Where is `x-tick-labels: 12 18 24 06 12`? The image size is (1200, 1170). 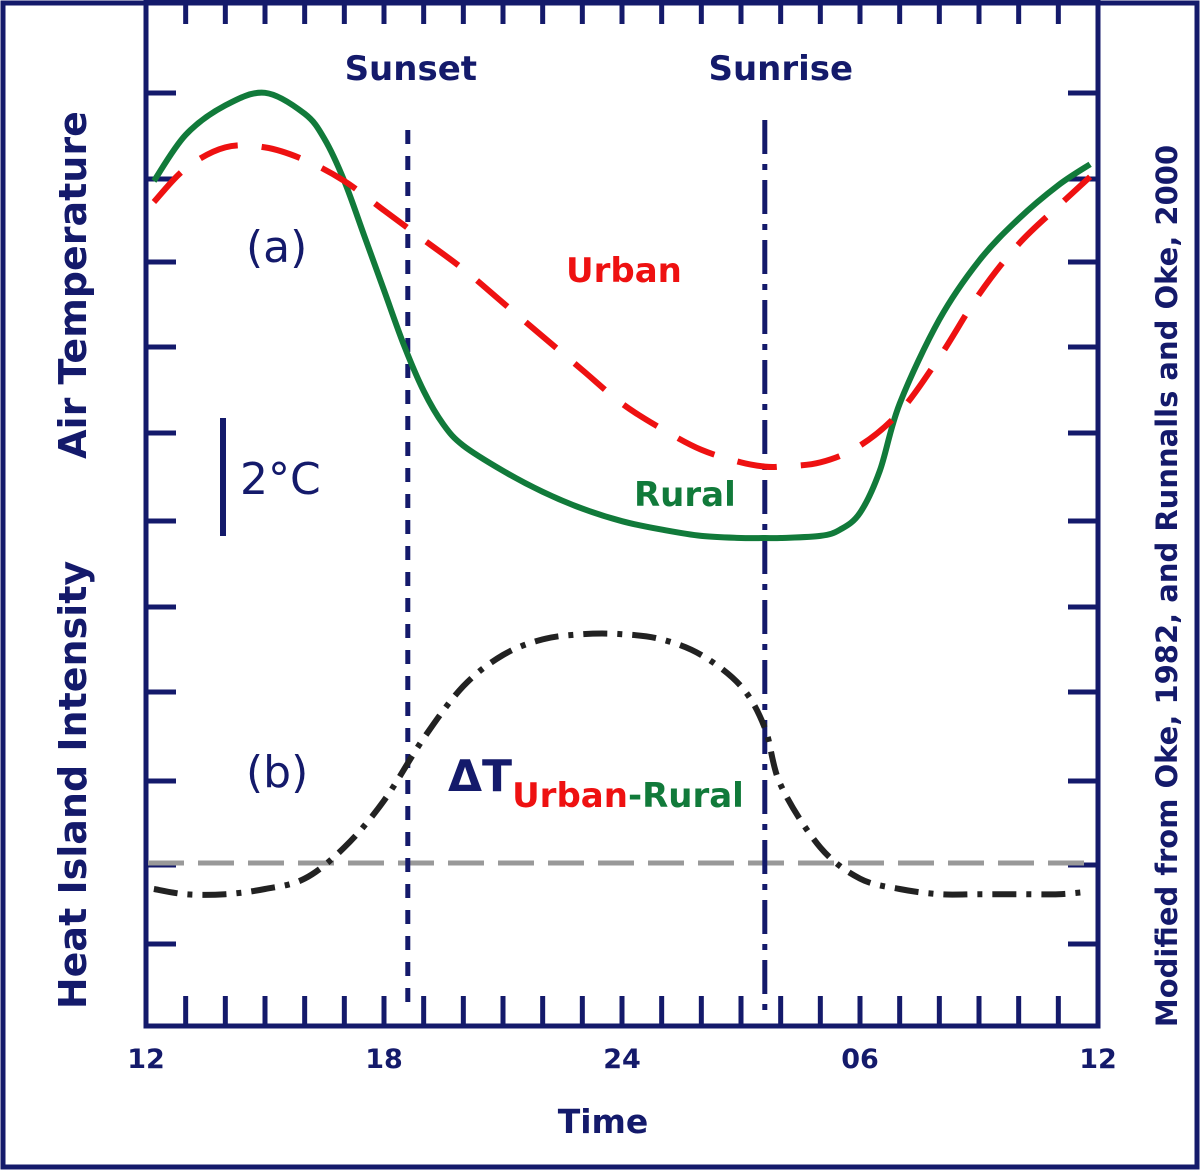 x-tick-labels: 12 18 24 06 12 is located at coordinates (622, 1059).